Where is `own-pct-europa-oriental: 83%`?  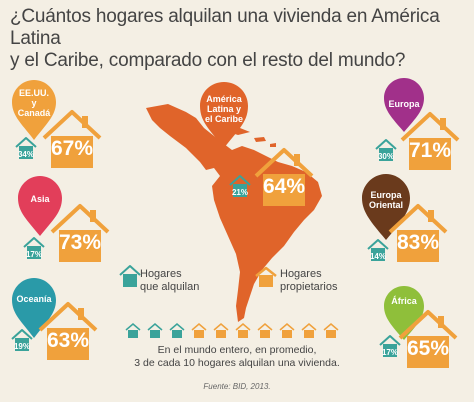 own-pct-europa-oriental: 83% is located at coordinates (418, 242).